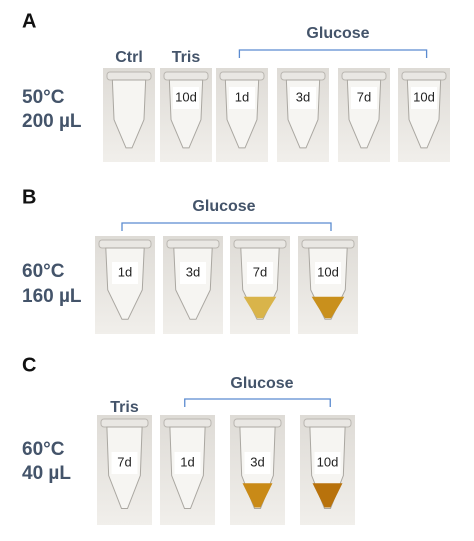 The height and width of the screenshot is (541, 474). Describe the element at coordinates (43, 97) in the screenshot. I see `condition: 50°C` at that location.